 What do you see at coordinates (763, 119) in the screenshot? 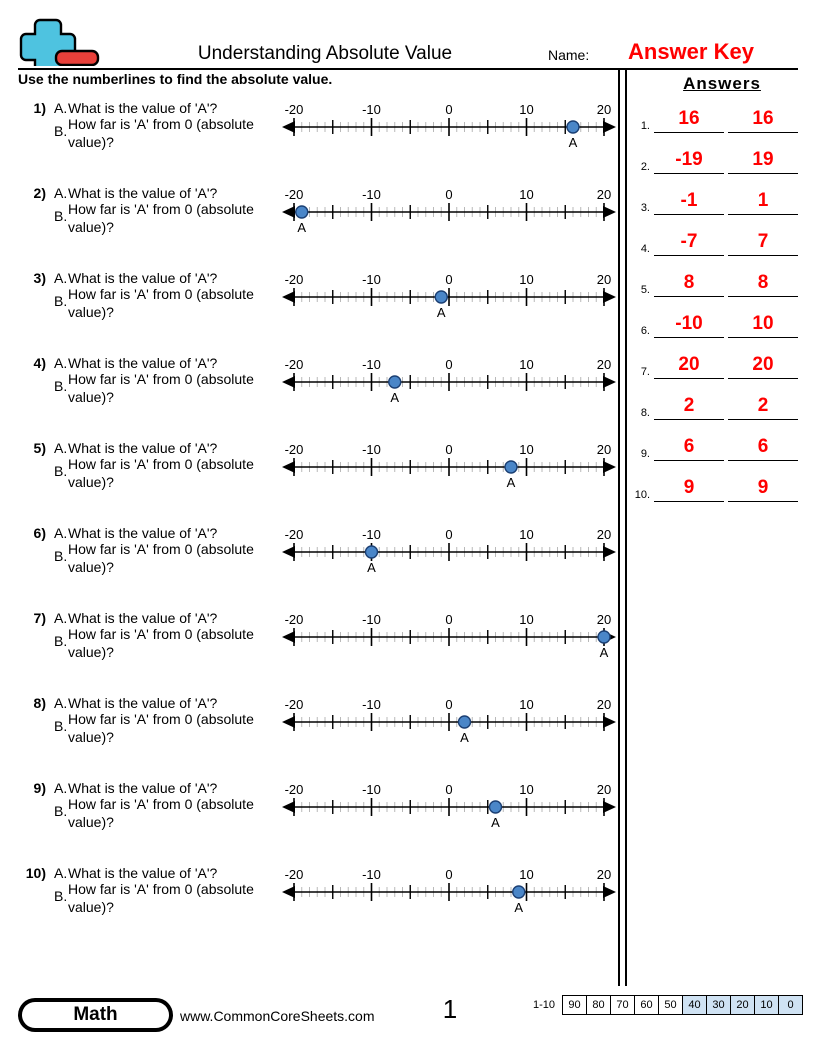
I see `answer-slot-b: 16` at bounding box center [763, 119].